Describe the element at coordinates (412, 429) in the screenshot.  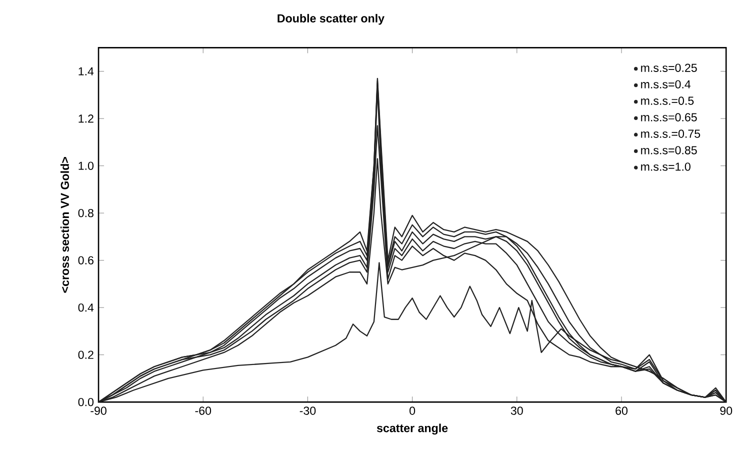
I see `x-axis-title: scatter angle` at that location.